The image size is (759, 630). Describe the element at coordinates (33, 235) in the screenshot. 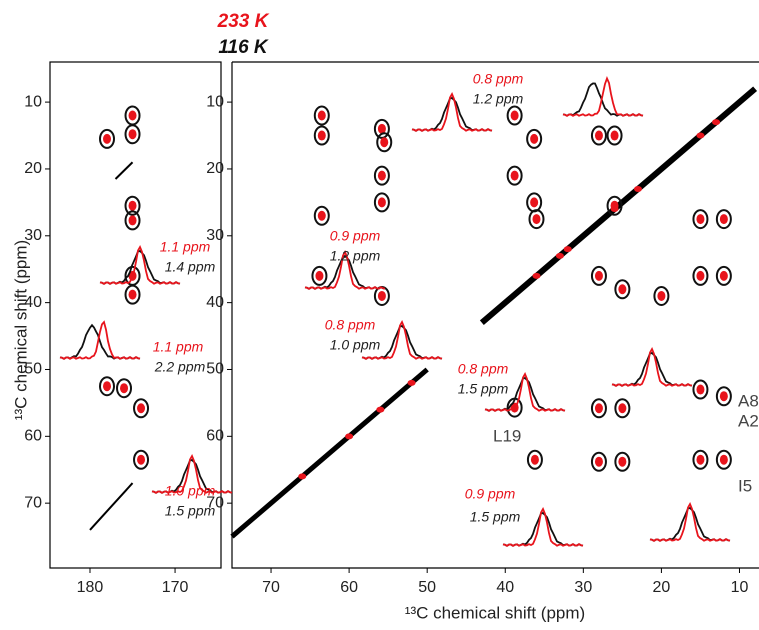

I see `y-tick-label: 30` at that location.